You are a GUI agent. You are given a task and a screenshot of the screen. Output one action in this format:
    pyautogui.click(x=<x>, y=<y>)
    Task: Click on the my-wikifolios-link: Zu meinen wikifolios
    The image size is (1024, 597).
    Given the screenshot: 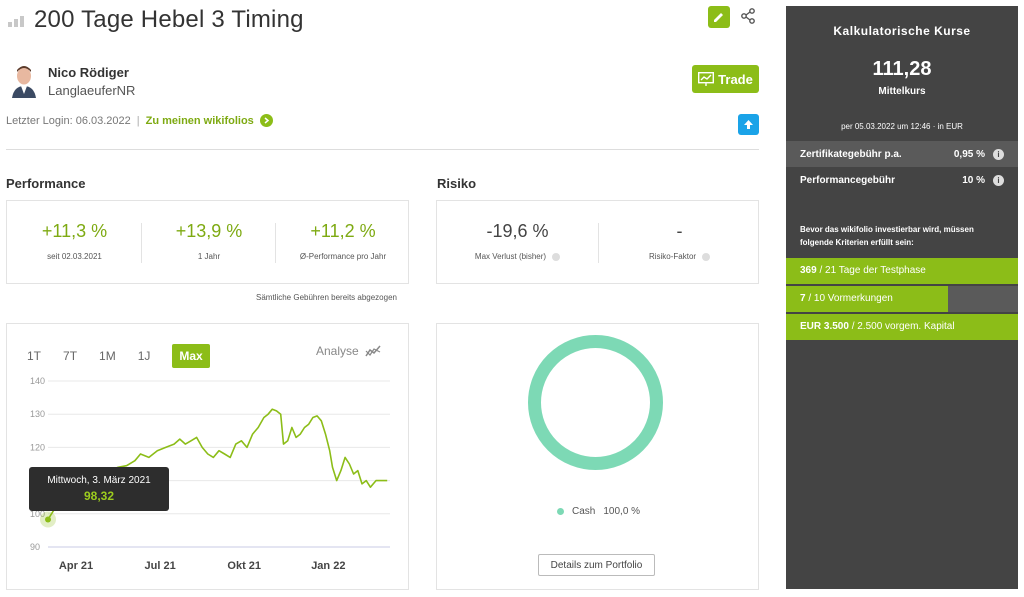 What is the action you would take?
    pyautogui.click(x=199, y=120)
    